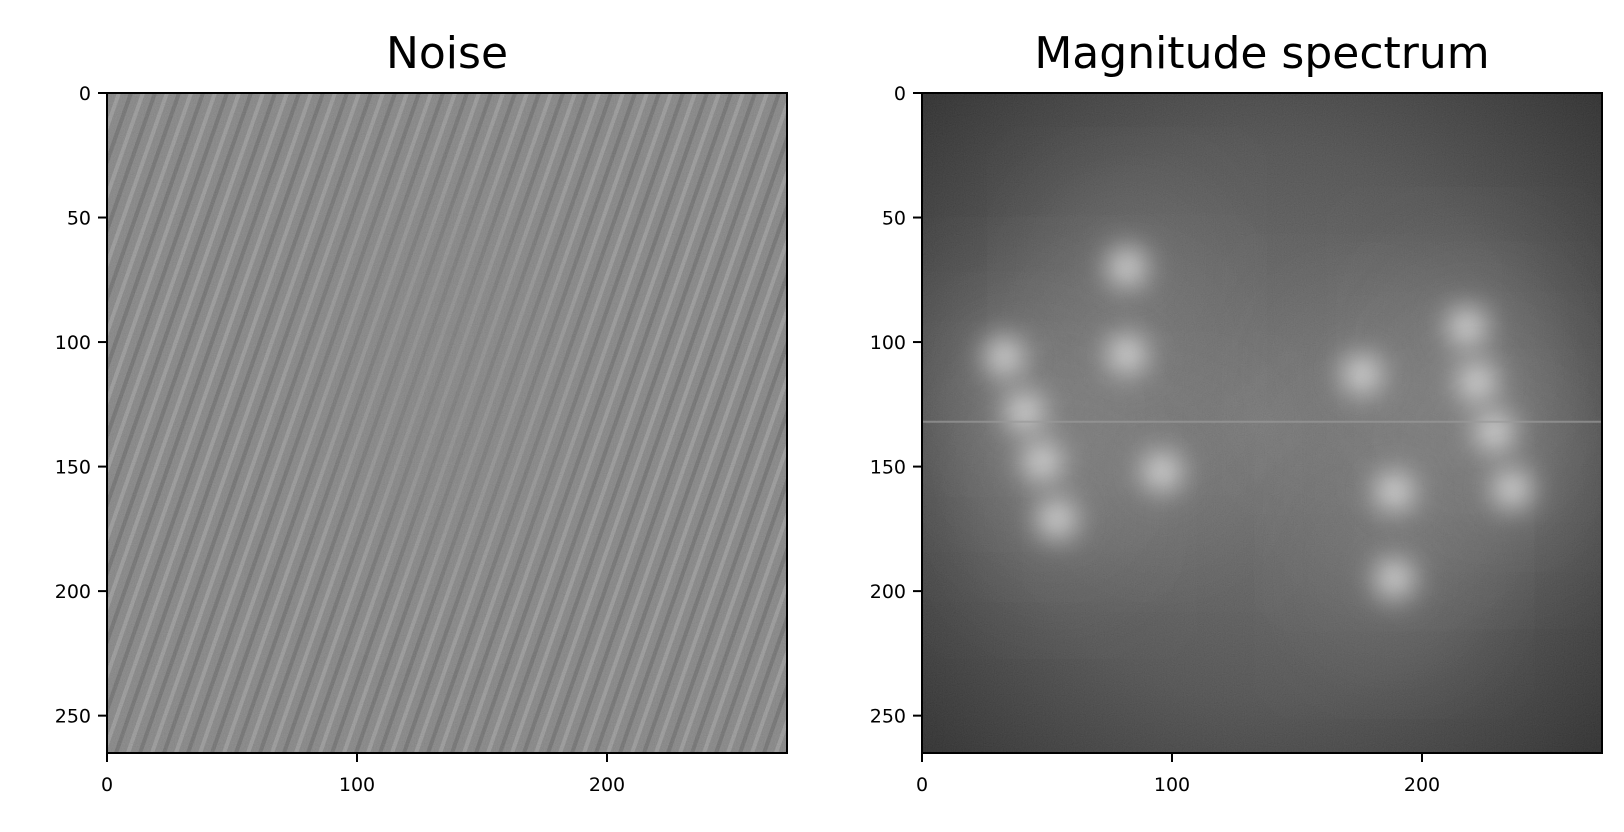 Image resolution: width=1624 pixels, height=832 pixels. What do you see at coordinates (1172, 785) in the screenshot?
I see `spectrum-x-tick-label: 100` at bounding box center [1172, 785].